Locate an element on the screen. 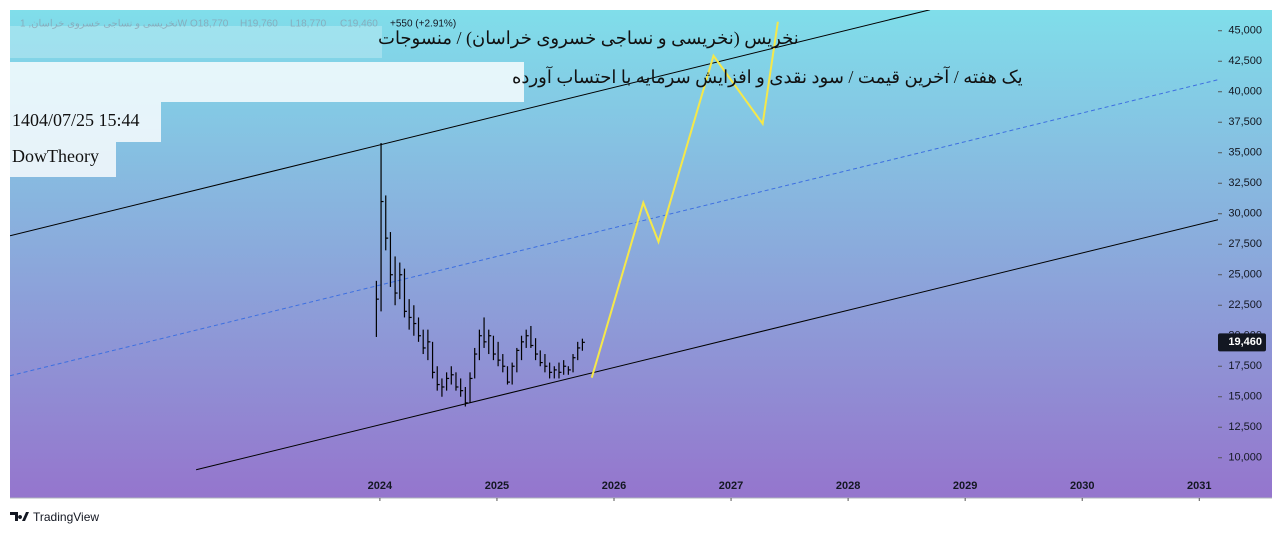 Image resolution: width=1282 pixels, height=535 pixels. last-price-label: 19,460 is located at coordinates (1245, 342).